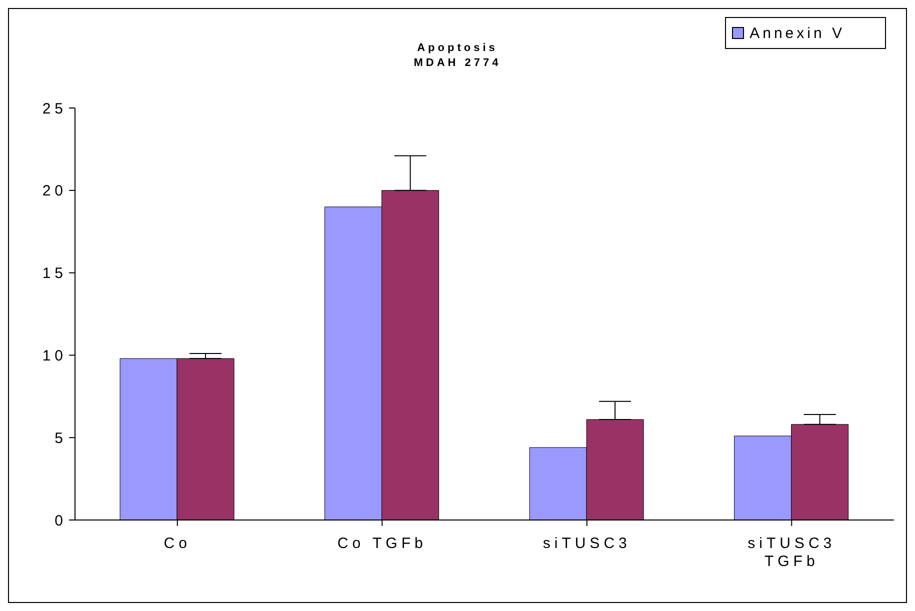 This screenshot has height=611, width=915. What do you see at coordinates (457, 63) in the screenshot?
I see `chart-subtitle: MDAH 2774` at bounding box center [457, 63].